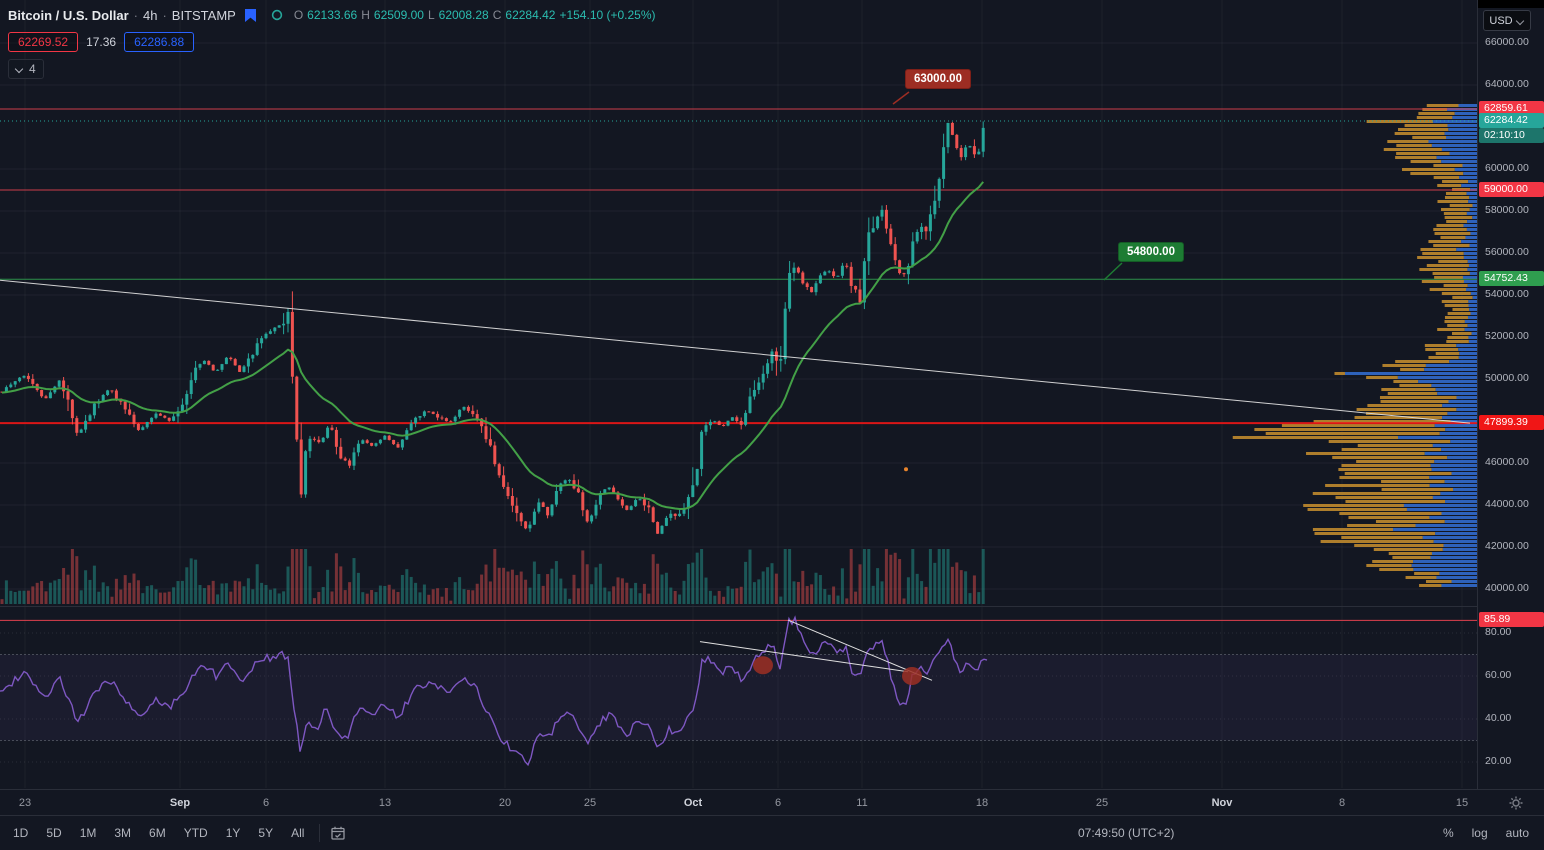 Image resolution: width=1544 pixels, height=850 pixels. I want to click on scale-buttons: % log auto, so click(1486, 833).